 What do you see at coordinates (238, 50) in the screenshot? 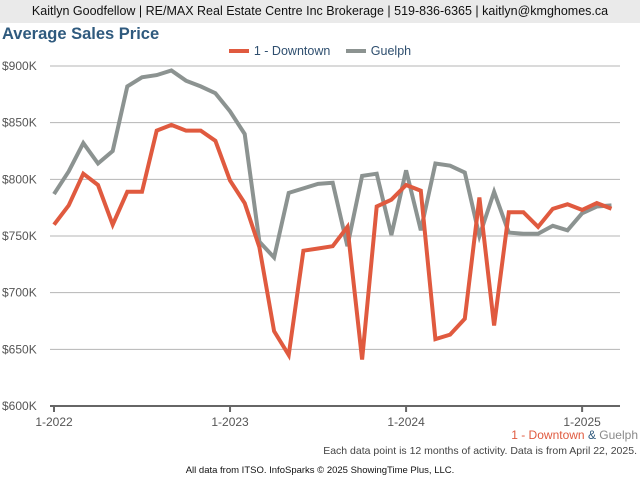
I see `legend-swatch-downtown` at bounding box center [238, 50].